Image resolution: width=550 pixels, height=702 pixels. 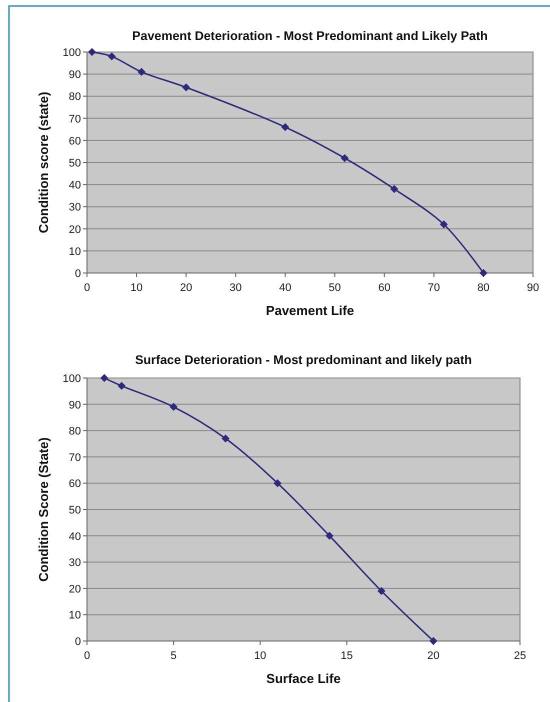 What do you see at coordinates (43, 509) in the screenshot?
I see `y-axis-title: Condition Score (State)` at bounding box center [43, 509].